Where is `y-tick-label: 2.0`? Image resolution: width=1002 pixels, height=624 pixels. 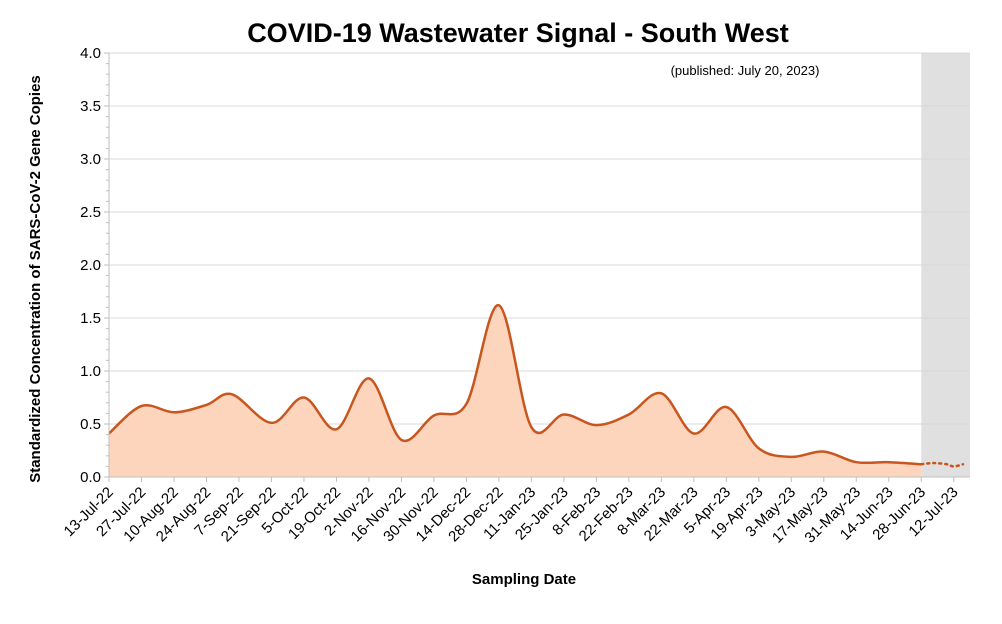 y-tick-label: 2.0 is located at coordinates (90, 265).